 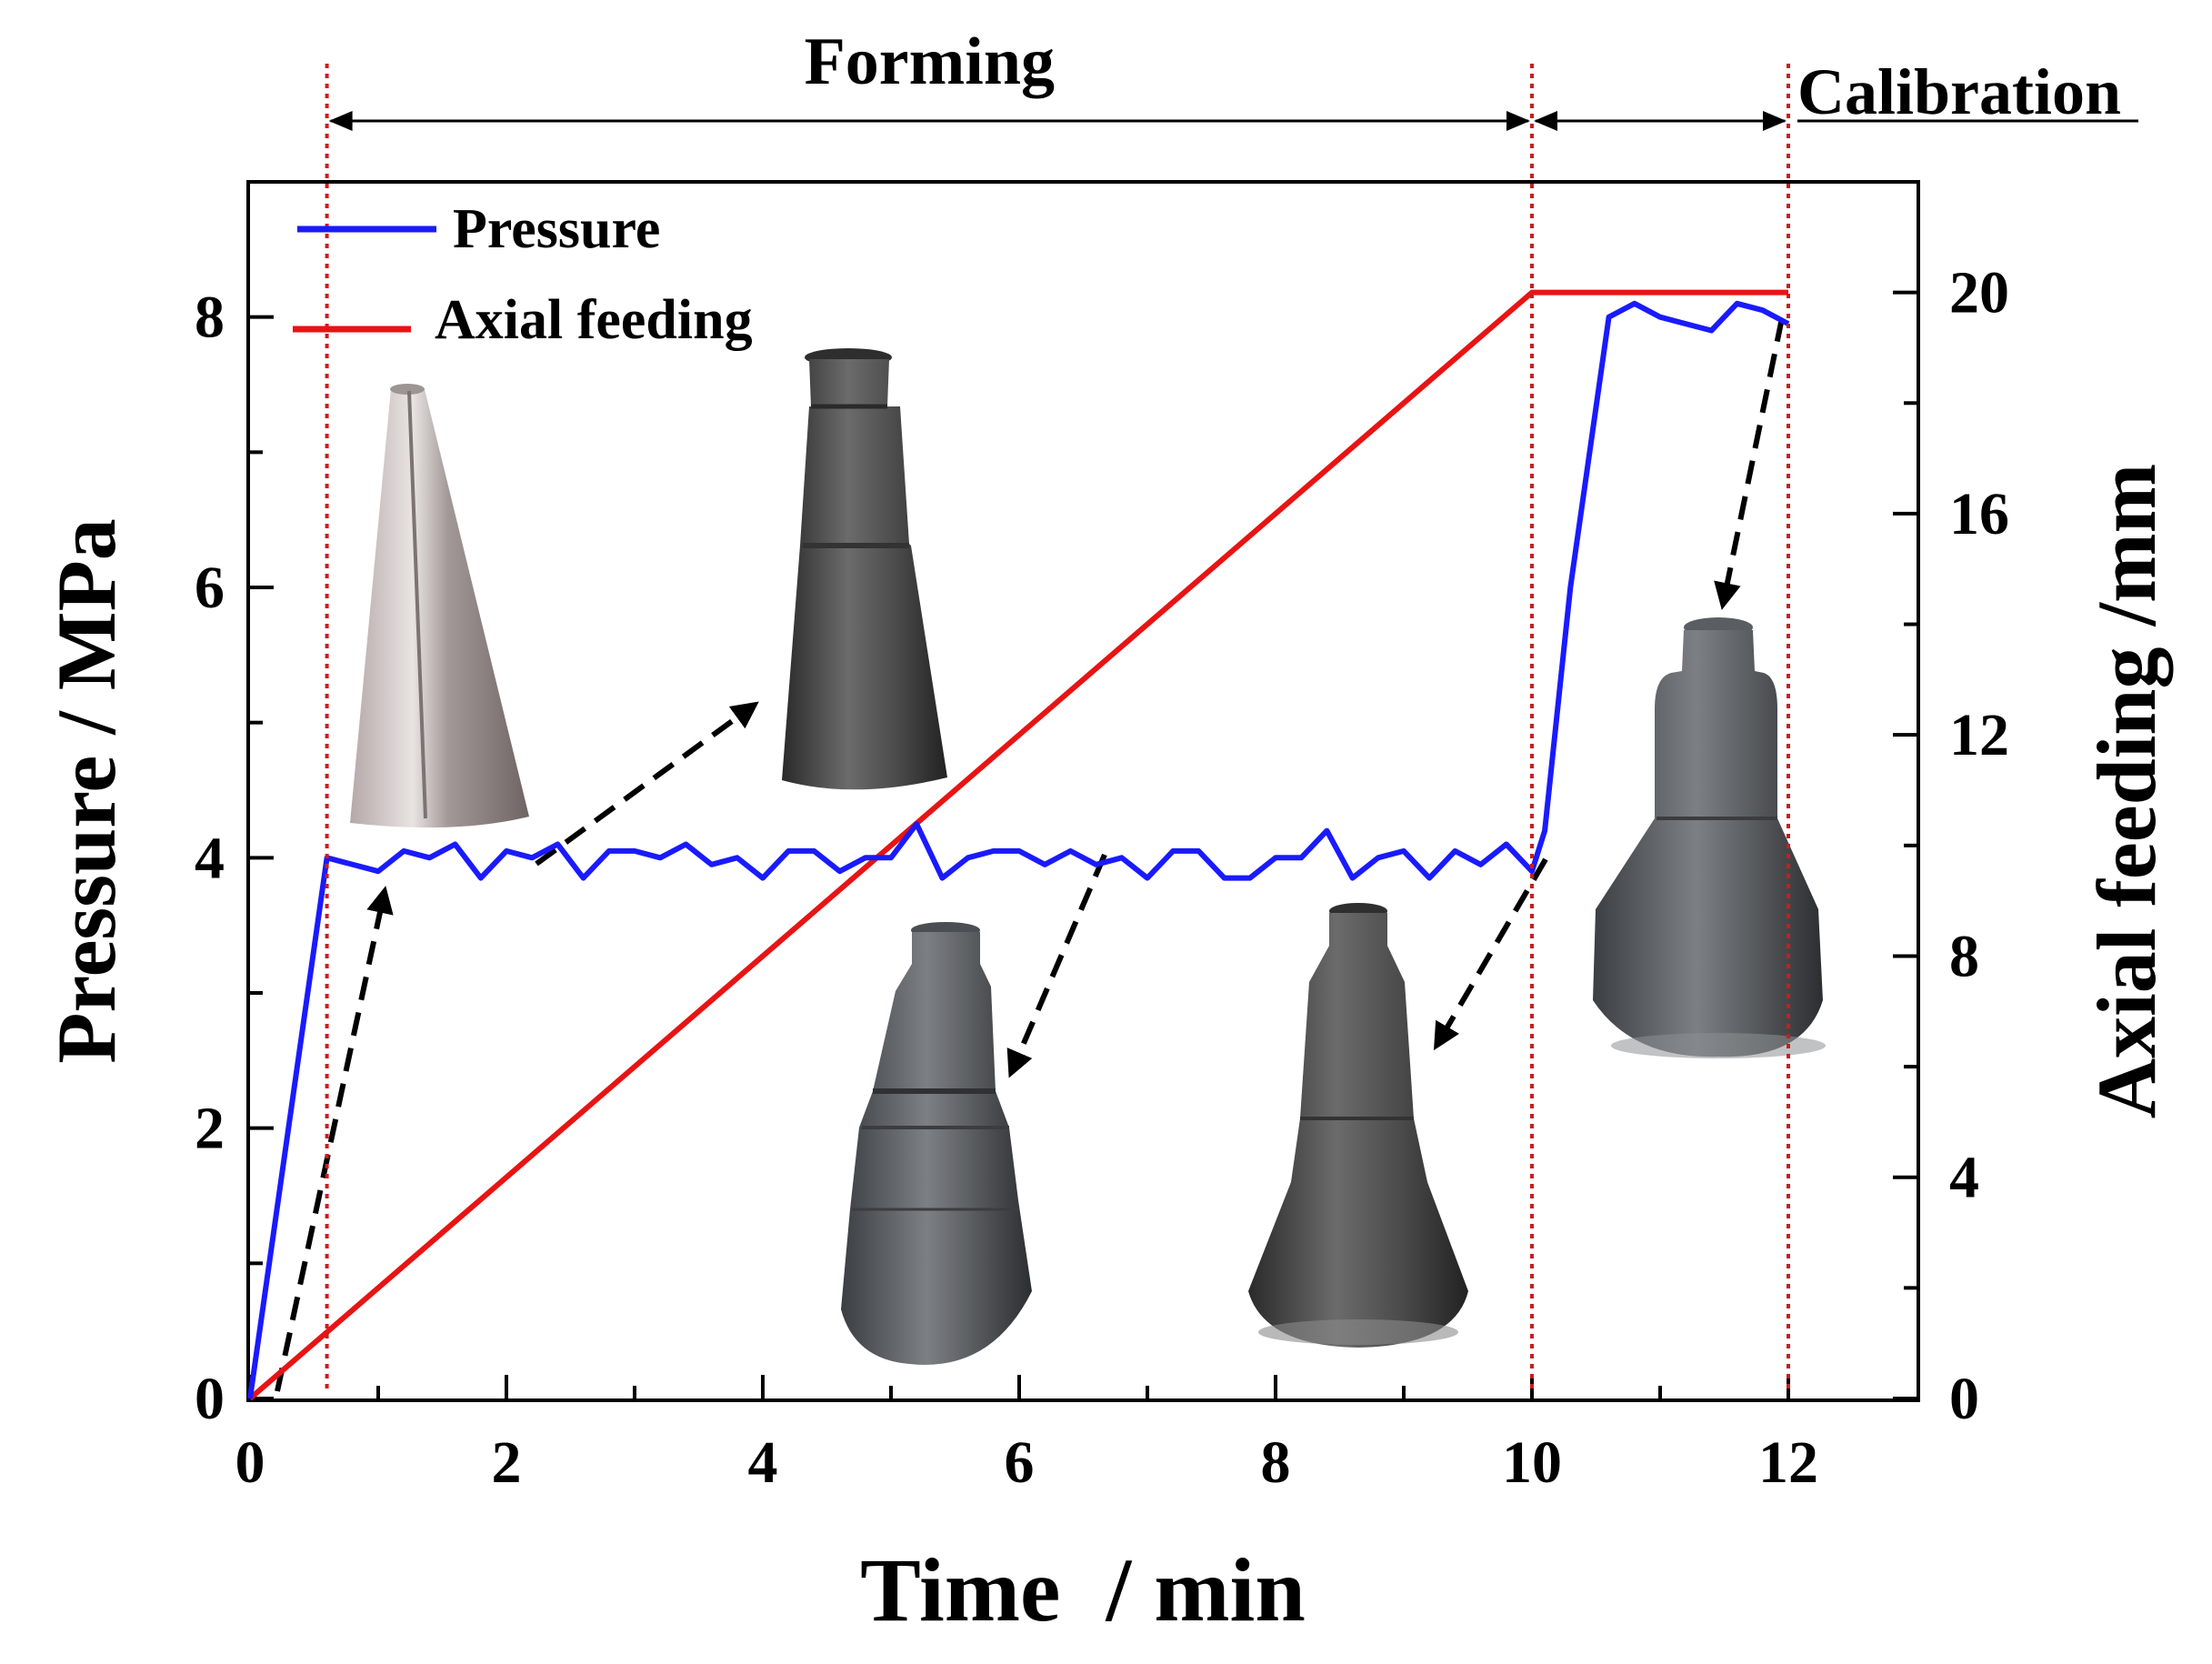 I want to click on right-tick-label: 20, so click(x=1979, y=293).